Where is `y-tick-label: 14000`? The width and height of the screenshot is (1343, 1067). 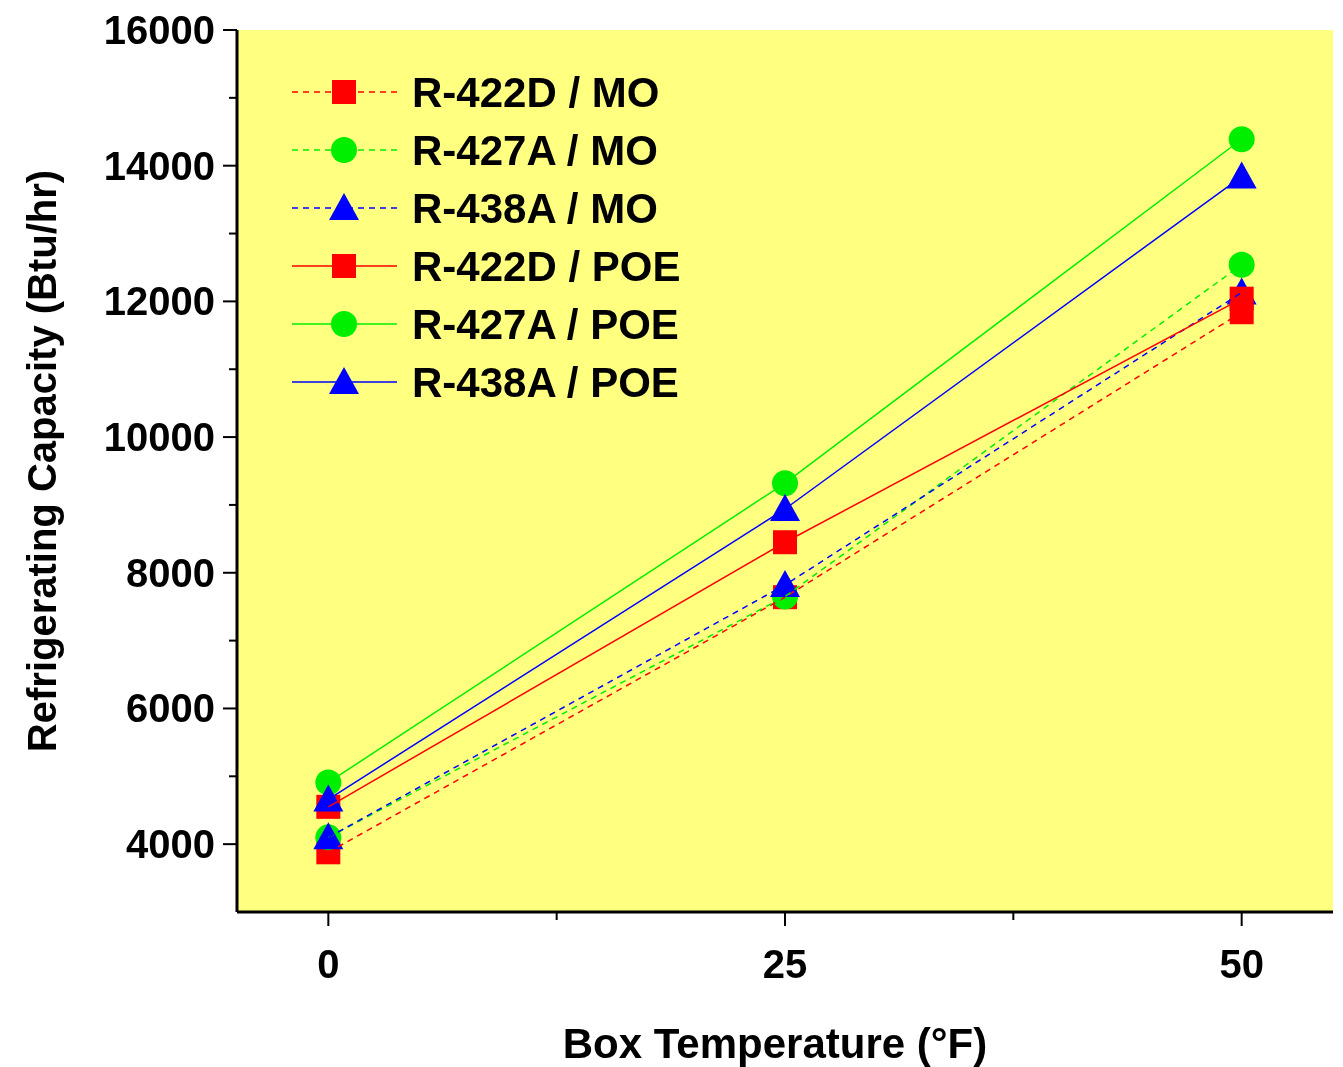 y-tick-label: 14000 is located at coordinates (159, 165).